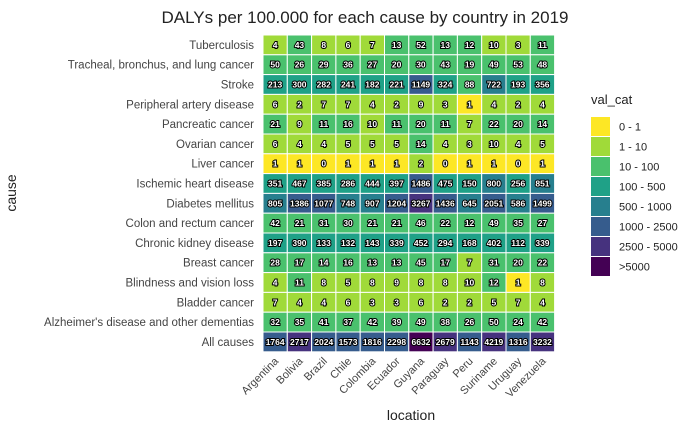  What do you see at coordinates (300, 45) in the screenshot?
I see `cell-value-label: 43` at bounding box center [300, 45].